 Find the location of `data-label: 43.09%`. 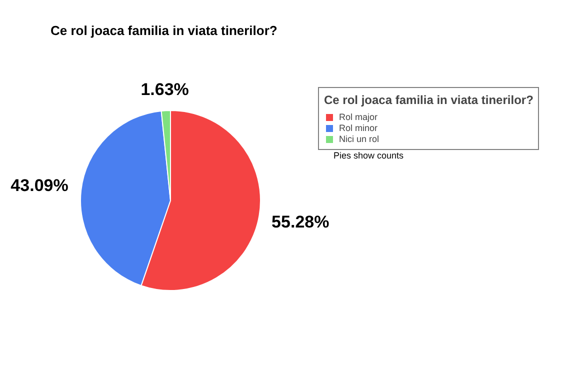

data-label: 43.09% is located at coordinates (39, 185).